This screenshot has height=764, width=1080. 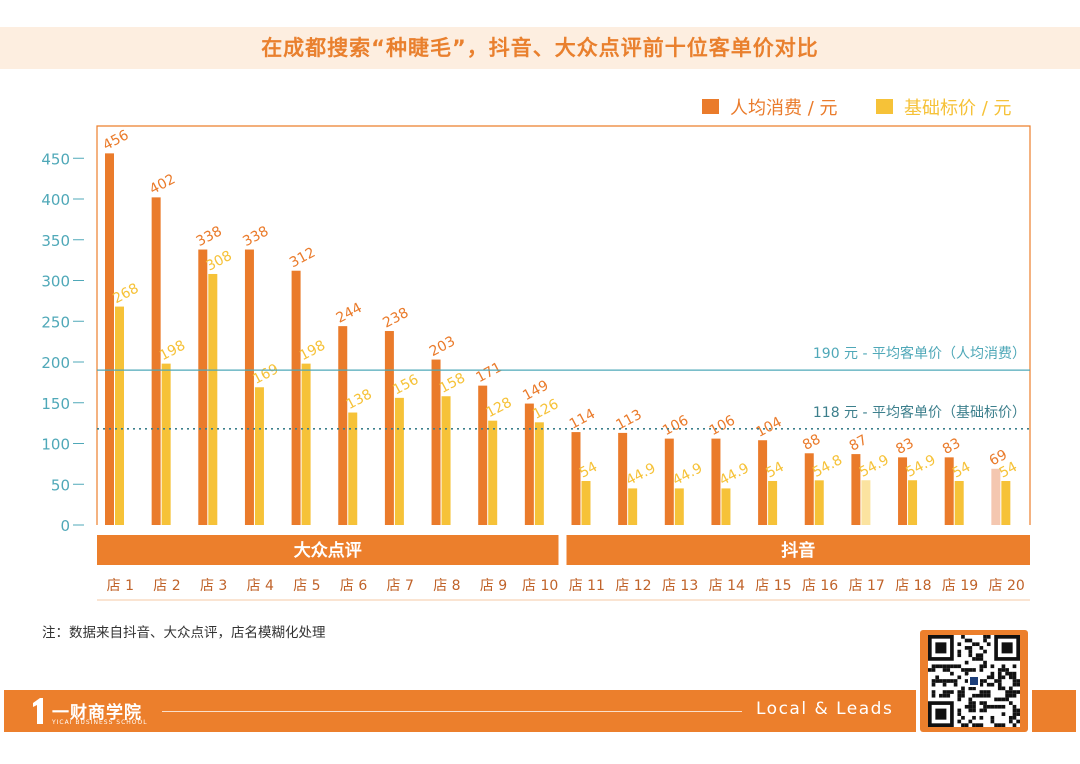 I want to click on data-label-base-price: 198, so click(x=172, y=350).